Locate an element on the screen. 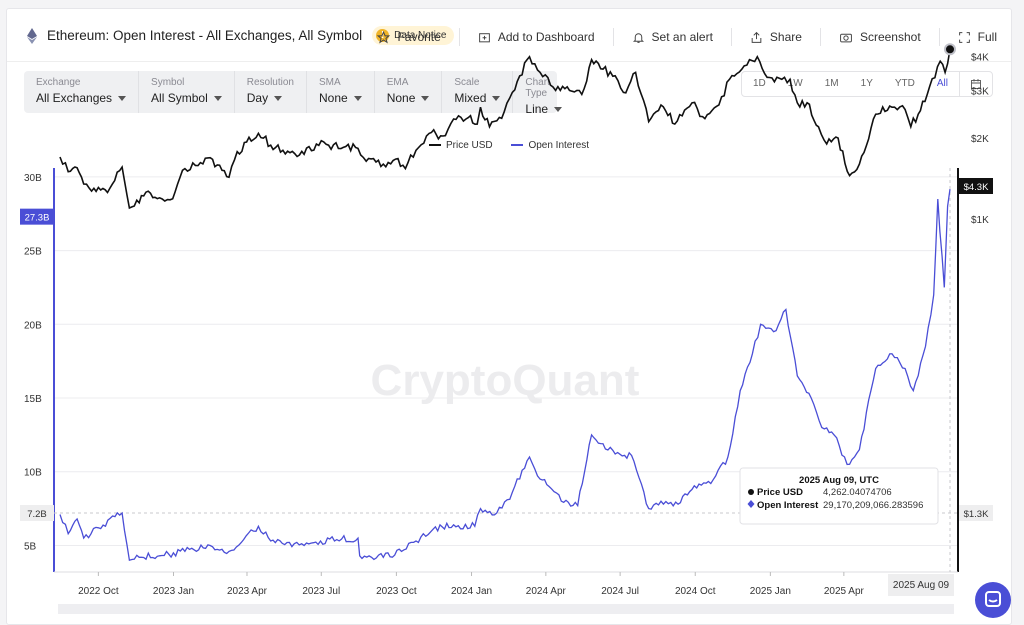  range-1y-button: 1Y is located at coordinates (866, 83).